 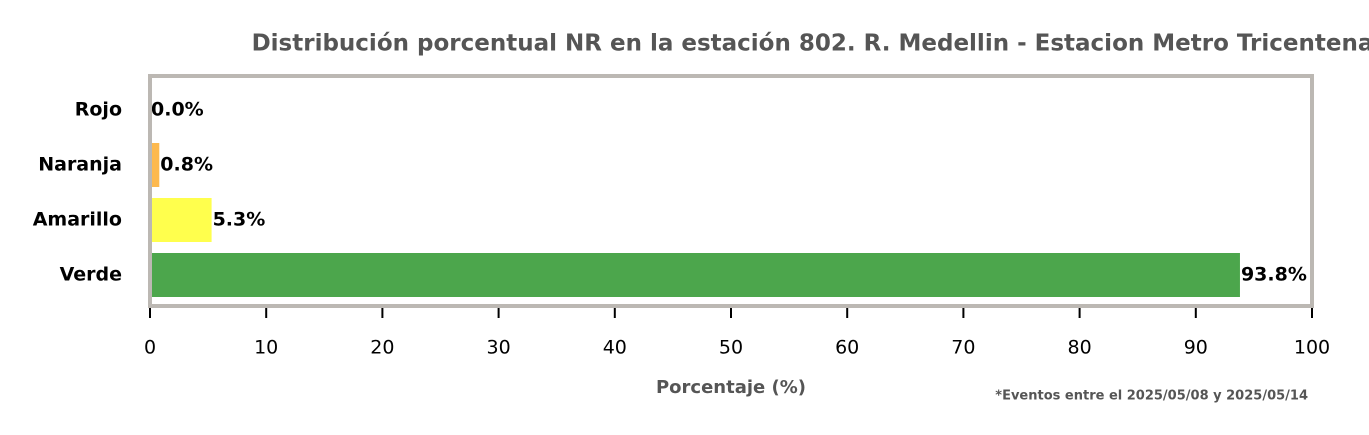 I want to click on y-tick-label: Naranja, so click(x=80, y=165).